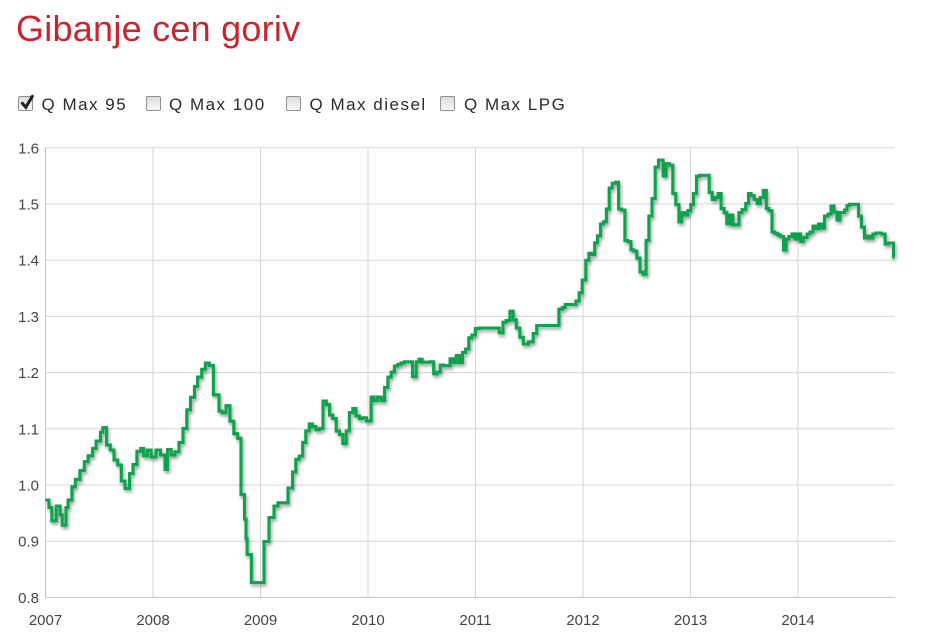  What do you see at coordinates (582, 620) in the screenshot?
I see `svg-text: 2012` at bounding box center [582, 620].